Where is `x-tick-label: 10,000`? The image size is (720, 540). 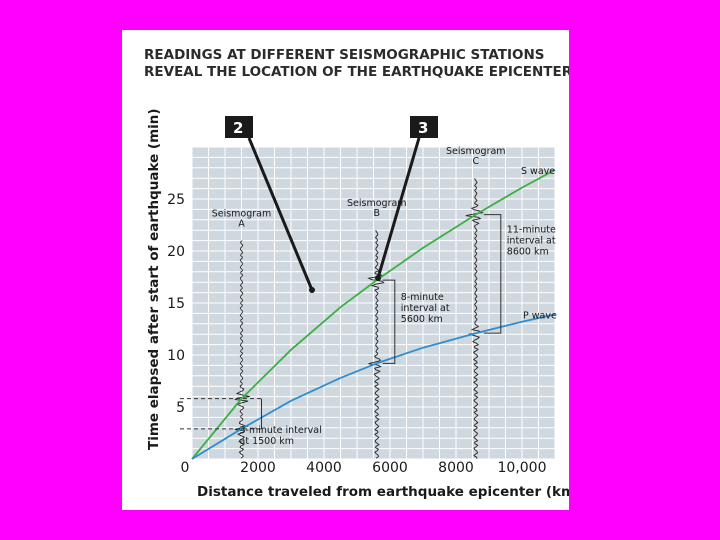 x-tick-label: 10,000 is located at coordinates (522, 468).